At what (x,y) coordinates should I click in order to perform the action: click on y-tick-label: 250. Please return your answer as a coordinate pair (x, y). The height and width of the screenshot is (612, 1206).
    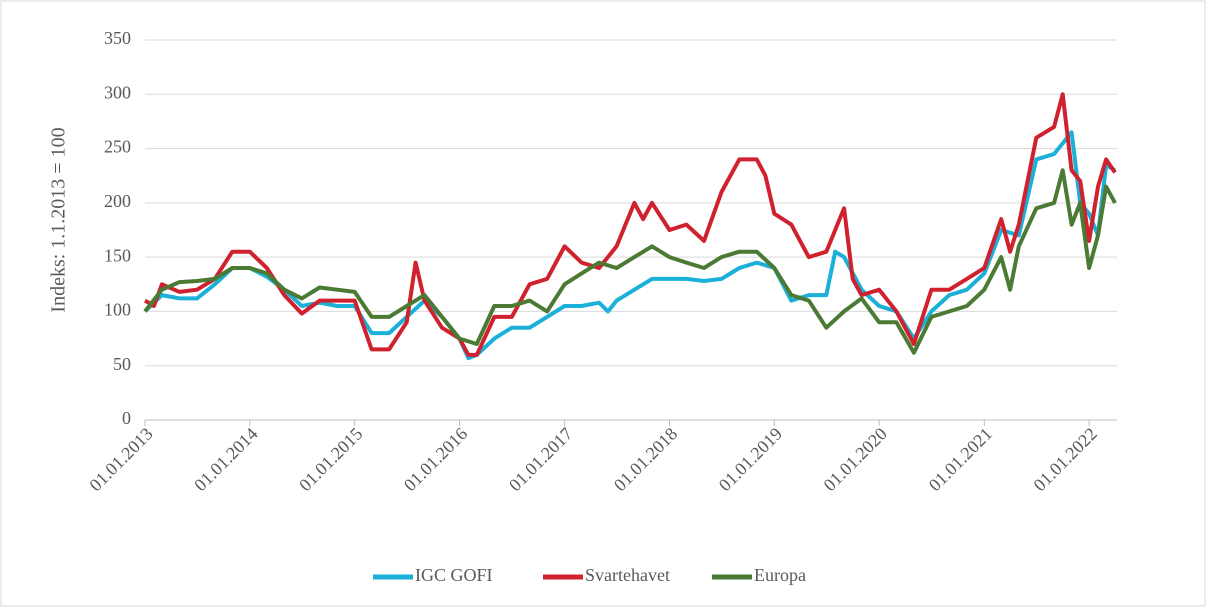
    Looking at the image, I should click on (117, 147).